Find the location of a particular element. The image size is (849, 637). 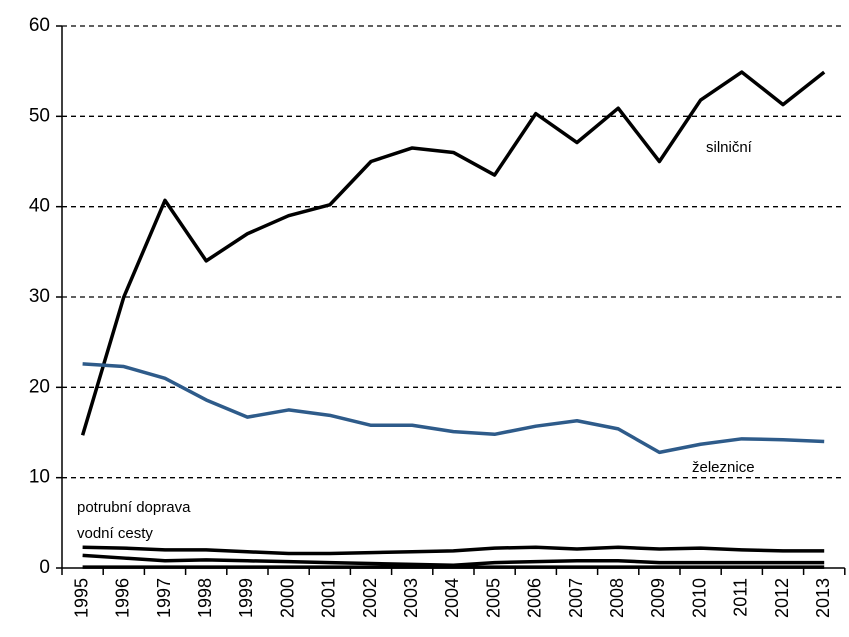

x-tick-label: 1995 is located at coordinates (81, 598).